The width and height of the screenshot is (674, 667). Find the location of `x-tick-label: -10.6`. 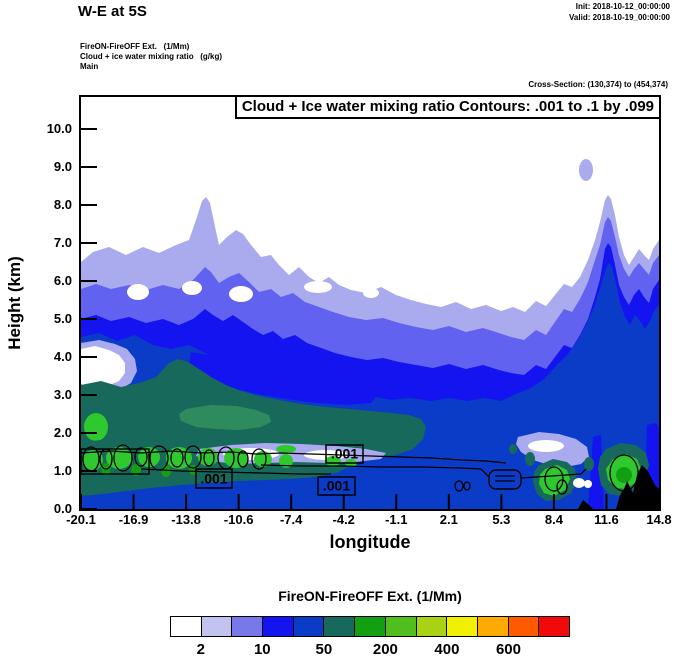

x-tick-label: -10.6 is located at coordinates (238, 519).